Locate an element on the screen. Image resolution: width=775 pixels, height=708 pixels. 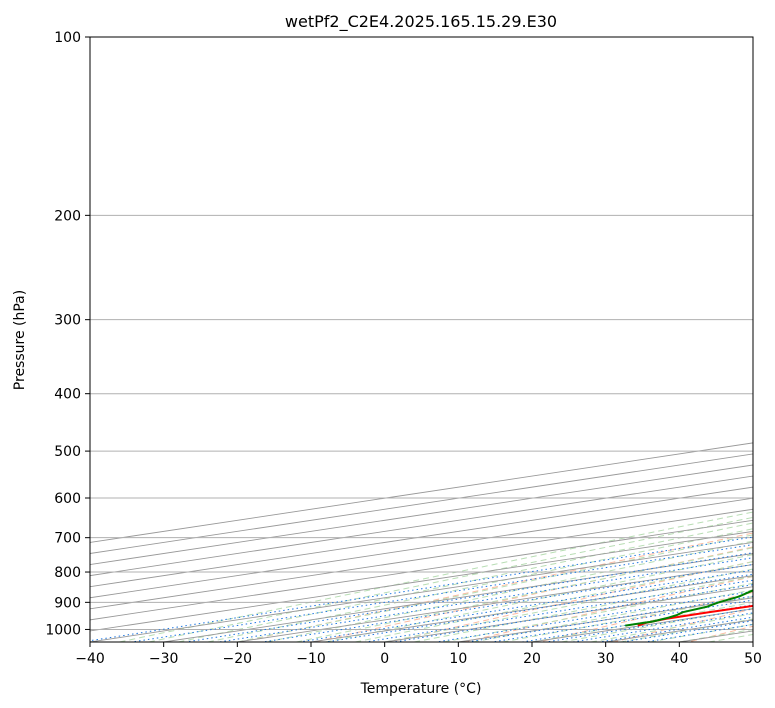
y-tick-label: 500 is located at coordinates (67, 452).